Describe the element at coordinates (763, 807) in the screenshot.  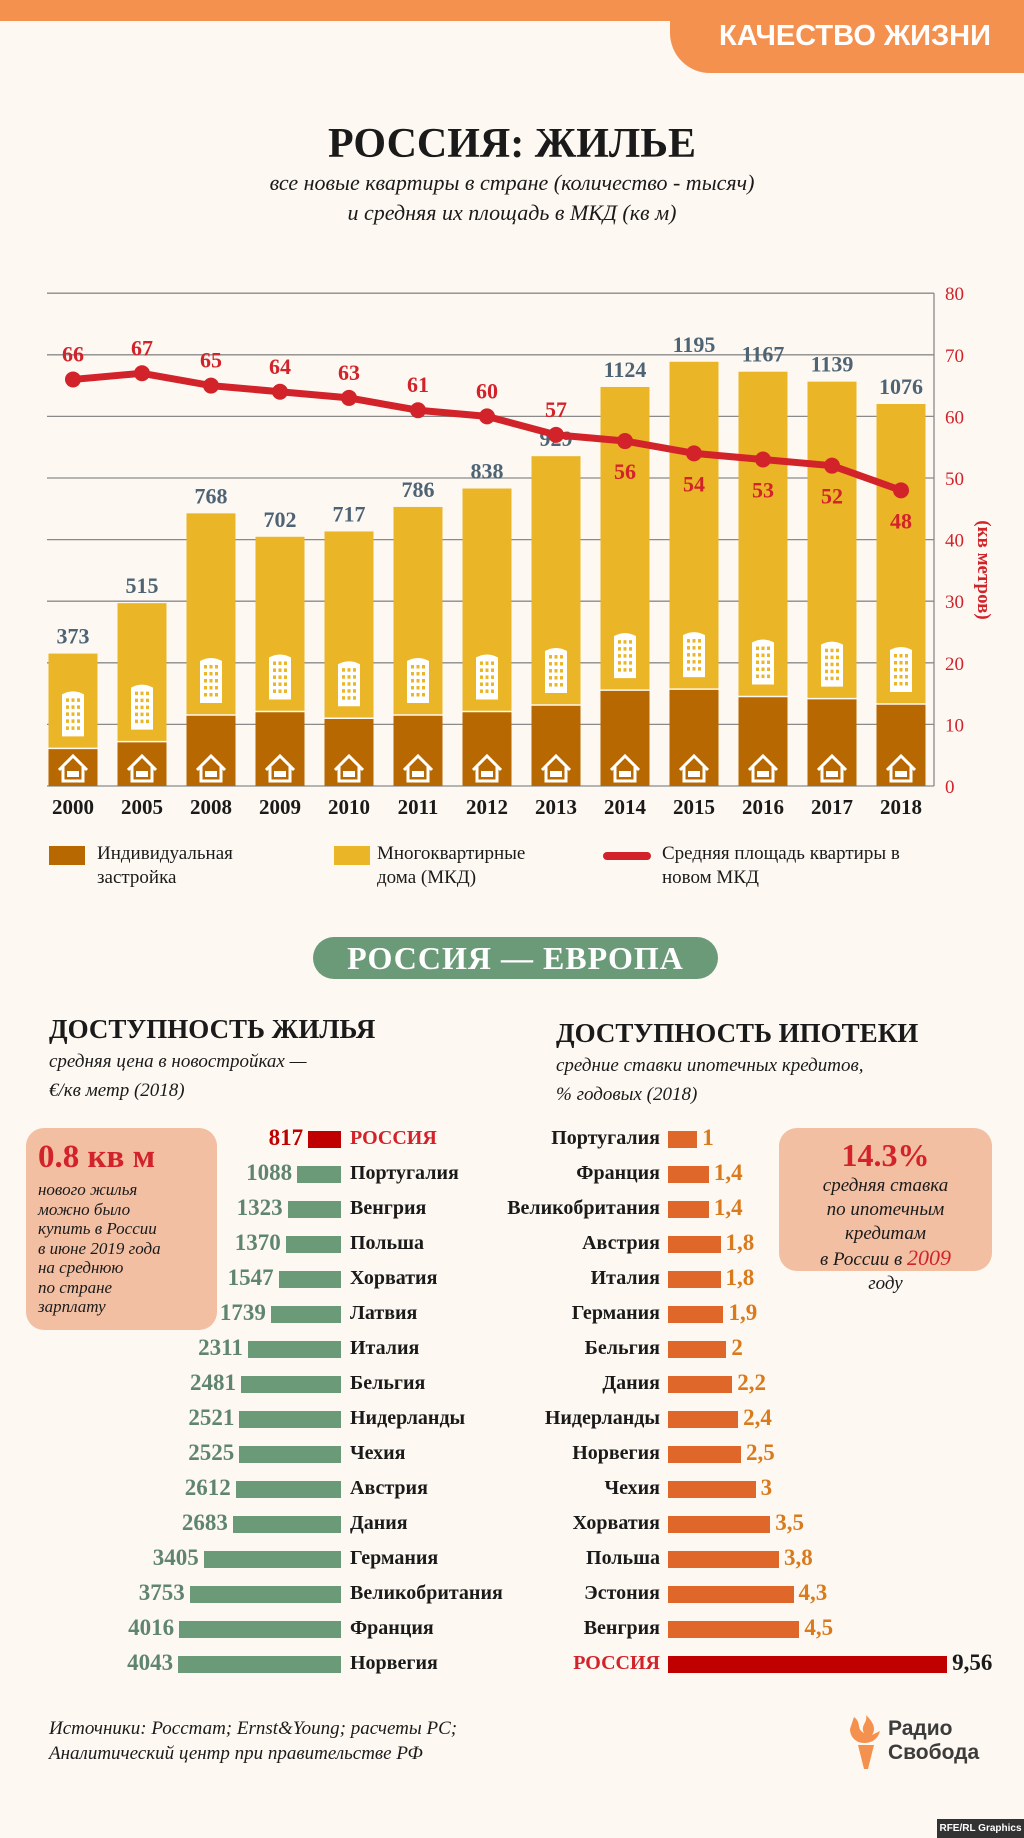
I see `x-tick-label: 2016` at that location.